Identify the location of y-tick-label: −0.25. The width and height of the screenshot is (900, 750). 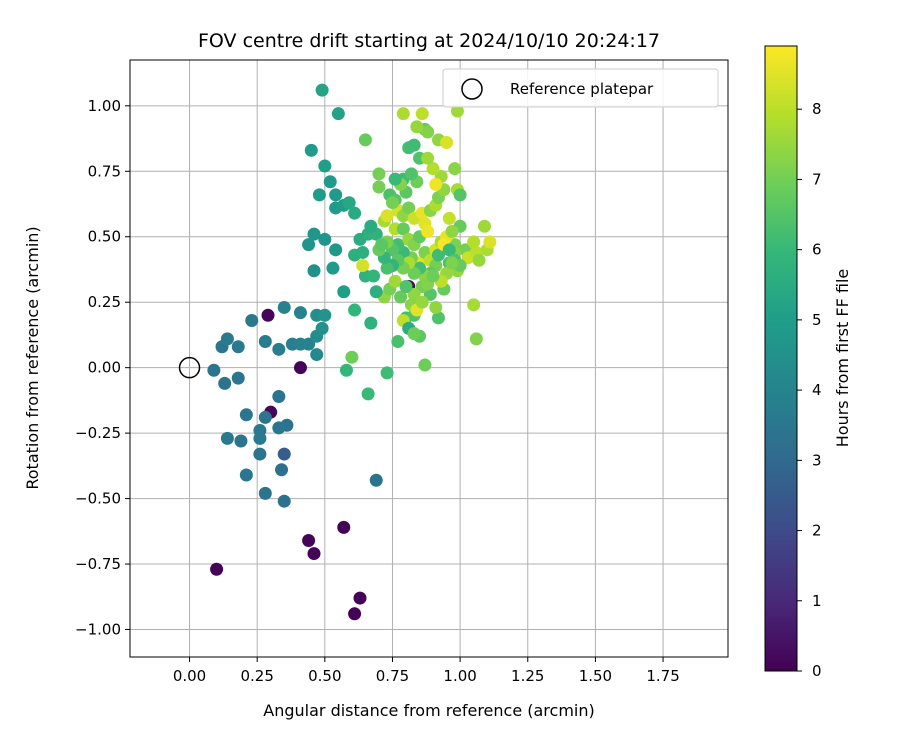
(98, 433).